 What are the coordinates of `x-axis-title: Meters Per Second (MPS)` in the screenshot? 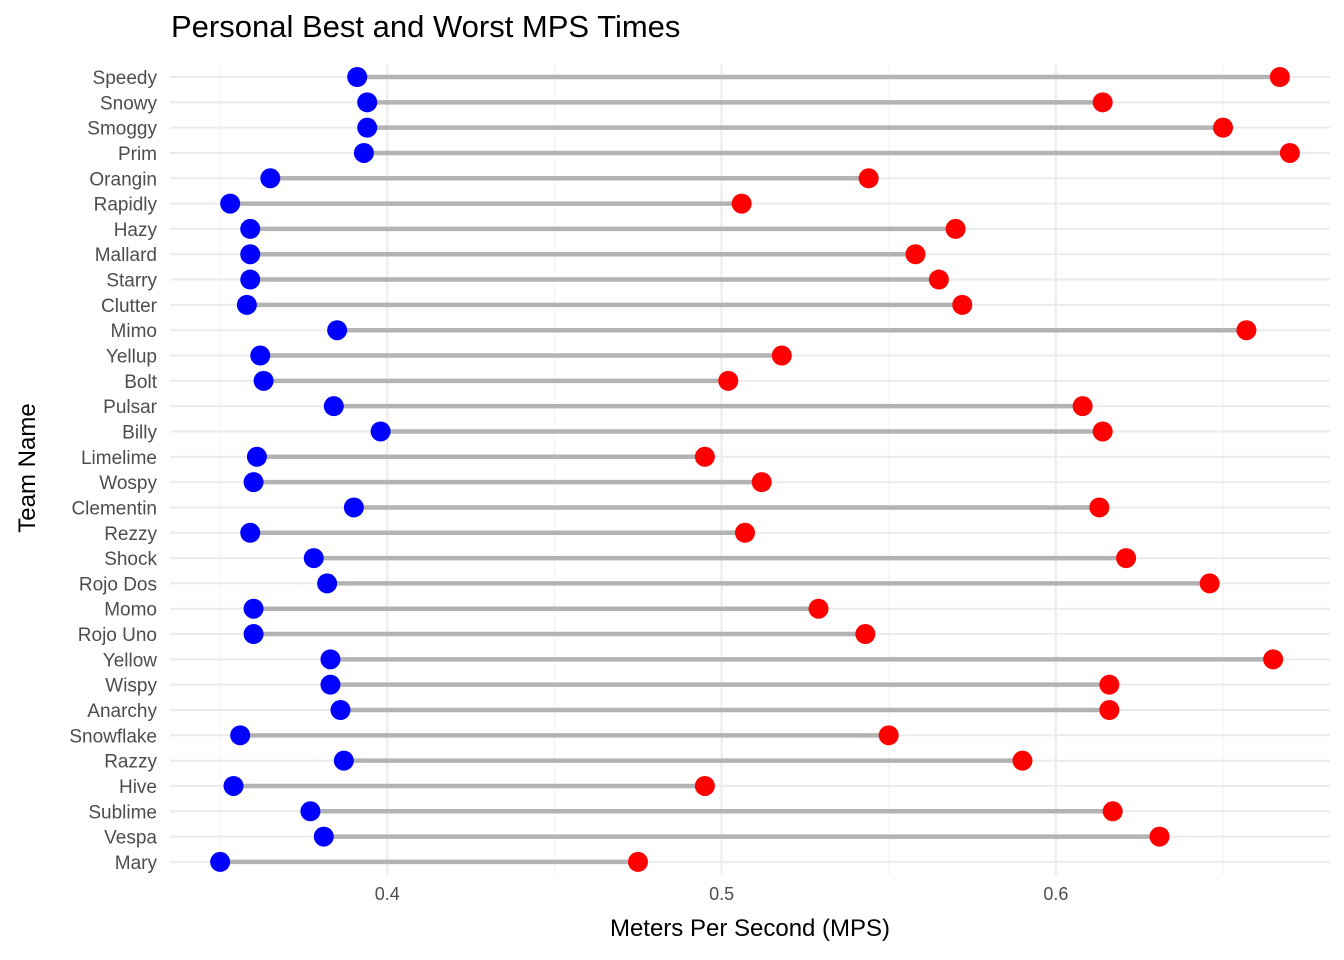 It's located at (750, 928).